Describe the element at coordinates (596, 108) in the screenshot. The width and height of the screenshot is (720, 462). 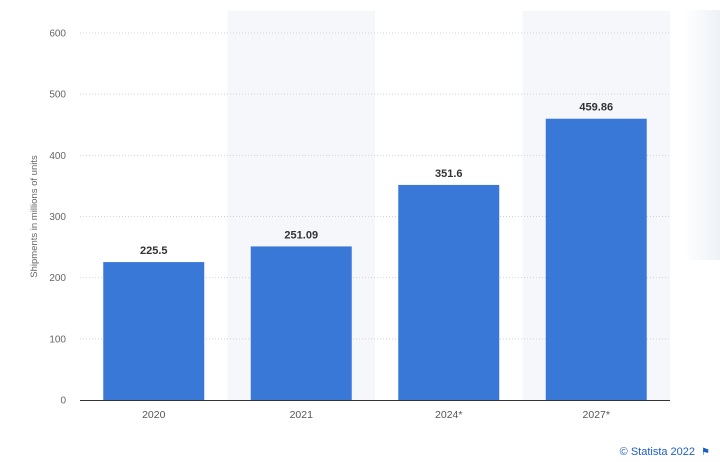
I see `data-label: 459.86` at that location.